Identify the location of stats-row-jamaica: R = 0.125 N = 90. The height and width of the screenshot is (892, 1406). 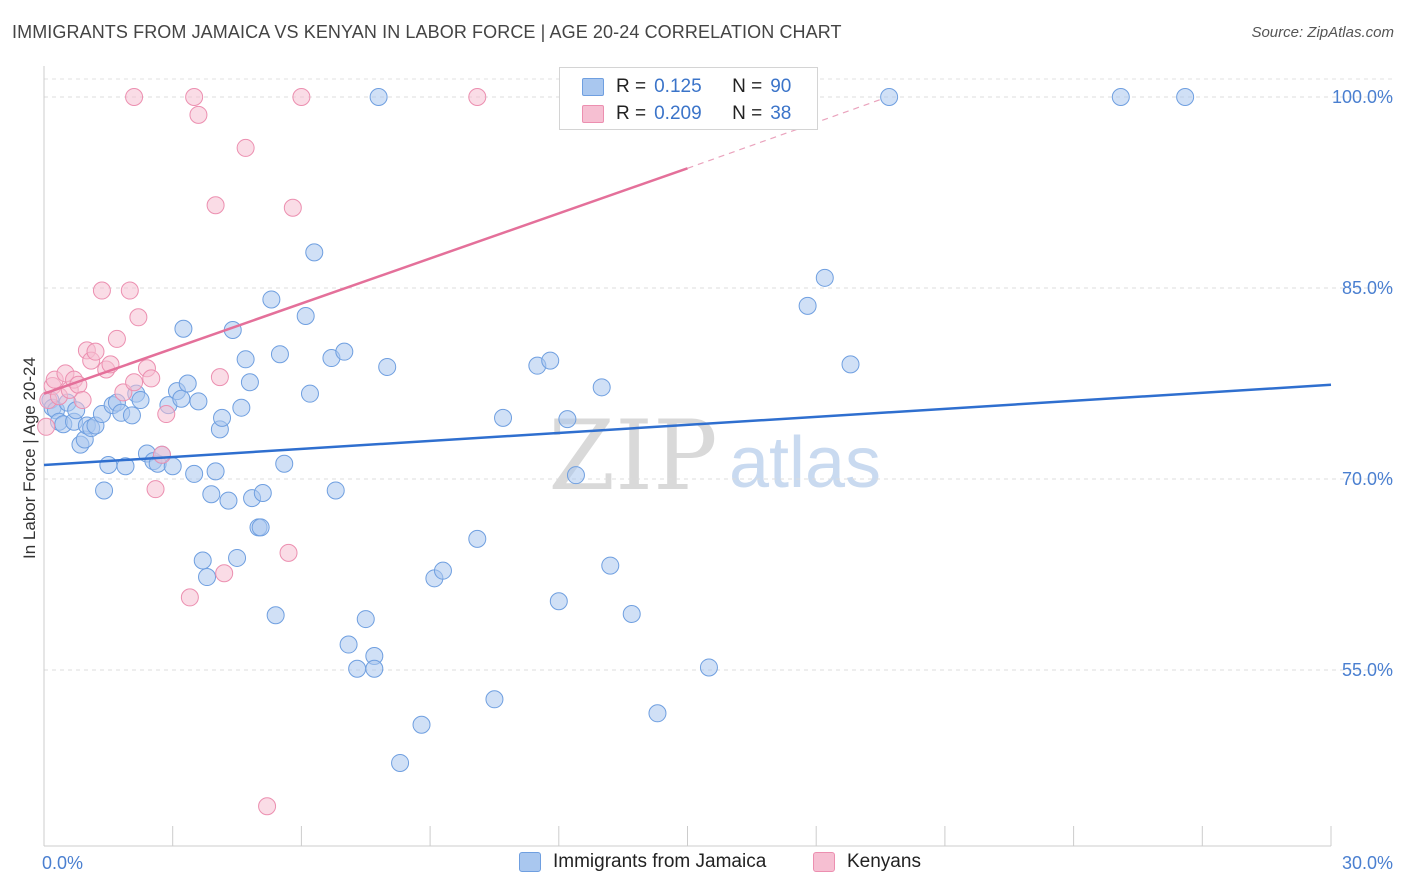
(686, 87).